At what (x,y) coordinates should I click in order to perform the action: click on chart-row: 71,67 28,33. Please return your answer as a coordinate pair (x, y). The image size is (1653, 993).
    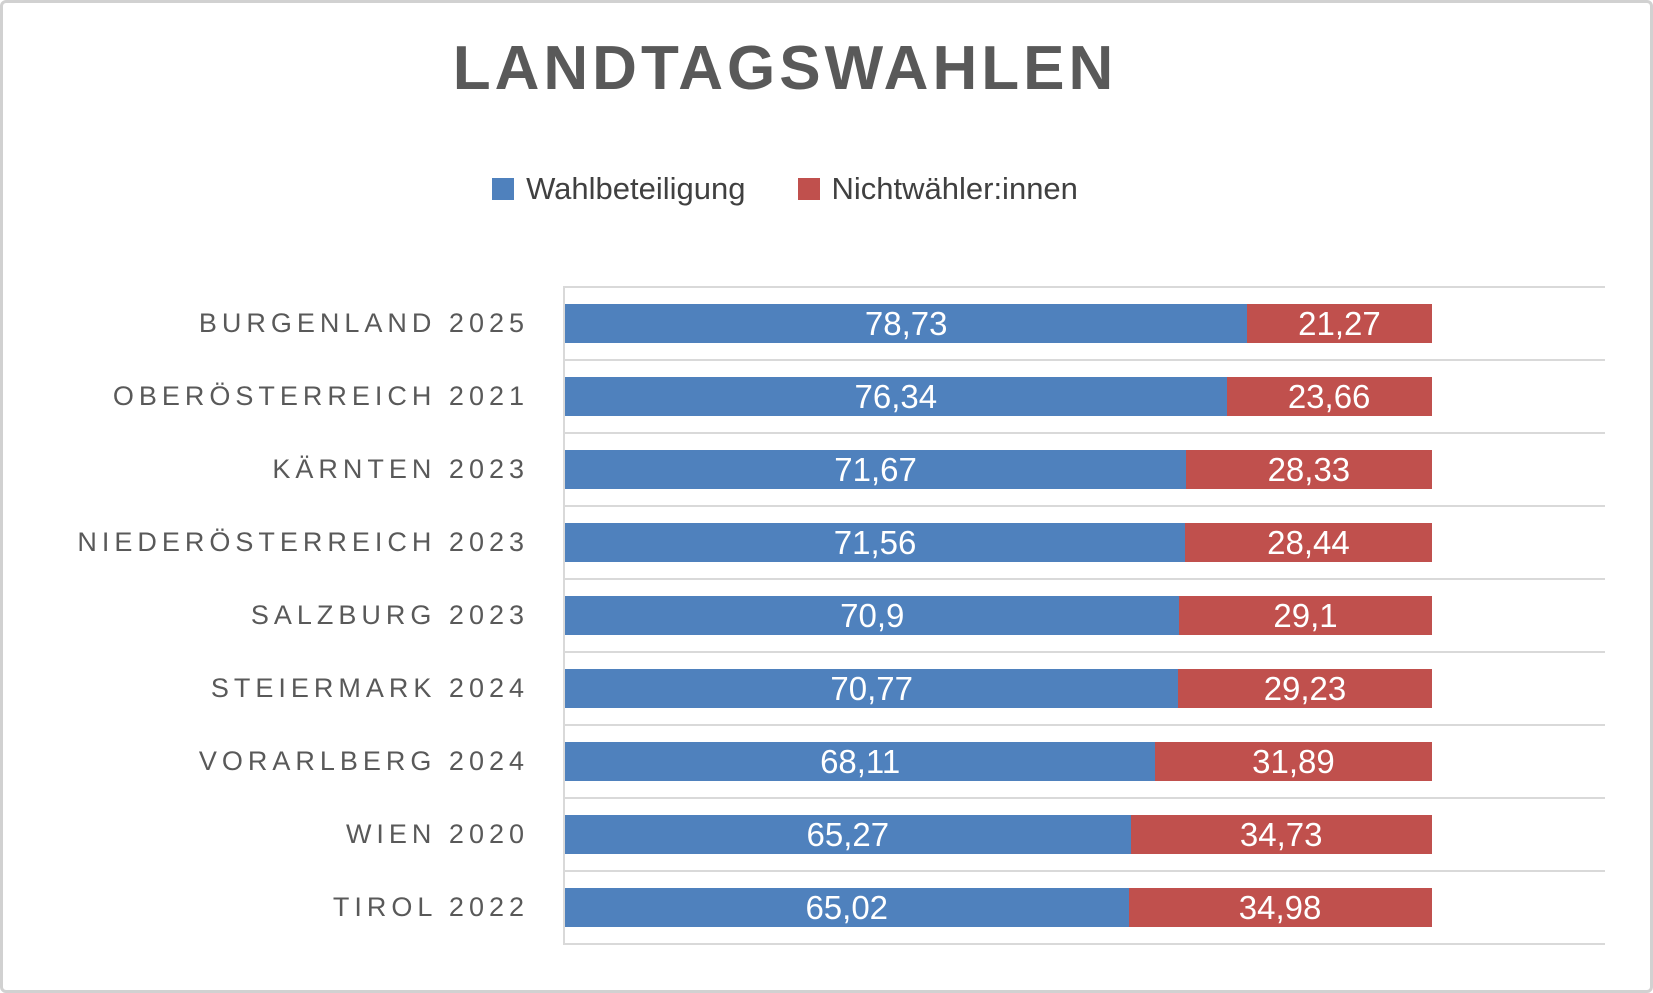
    Looking at the image, I should click on (1085, 468).